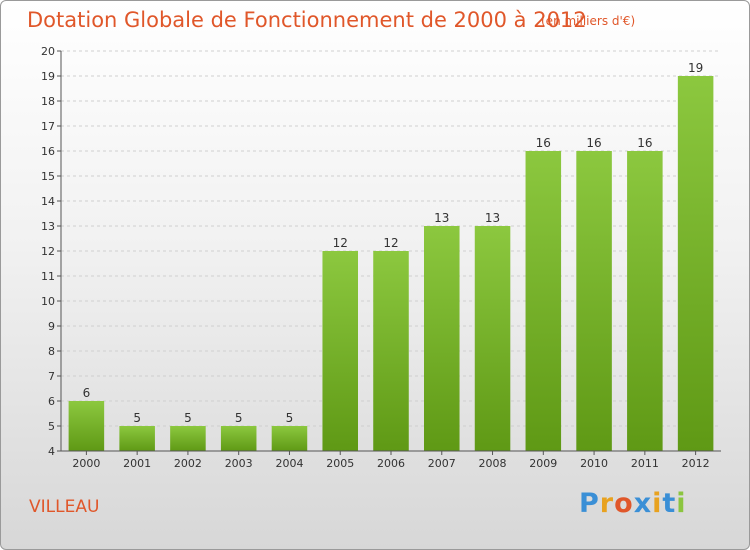 Image resolution: width=750 pixels, height=550 pixels. Describe the element at coordinates (48, 51) in the screenshot. I see `y-tick-label: 20` at that location.